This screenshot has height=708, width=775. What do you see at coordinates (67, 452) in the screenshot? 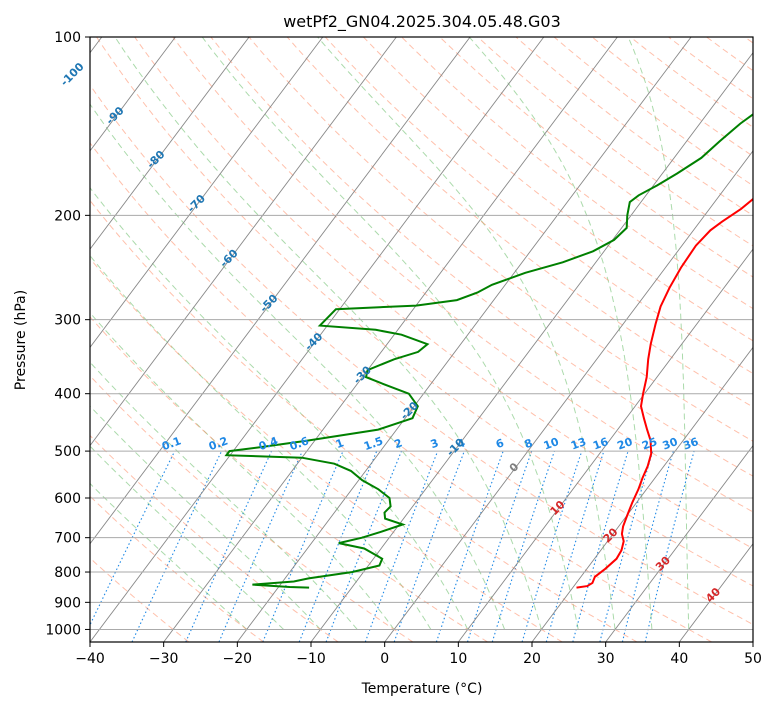
I see `y-tick-label: 500` at bounding box center [67, 452].